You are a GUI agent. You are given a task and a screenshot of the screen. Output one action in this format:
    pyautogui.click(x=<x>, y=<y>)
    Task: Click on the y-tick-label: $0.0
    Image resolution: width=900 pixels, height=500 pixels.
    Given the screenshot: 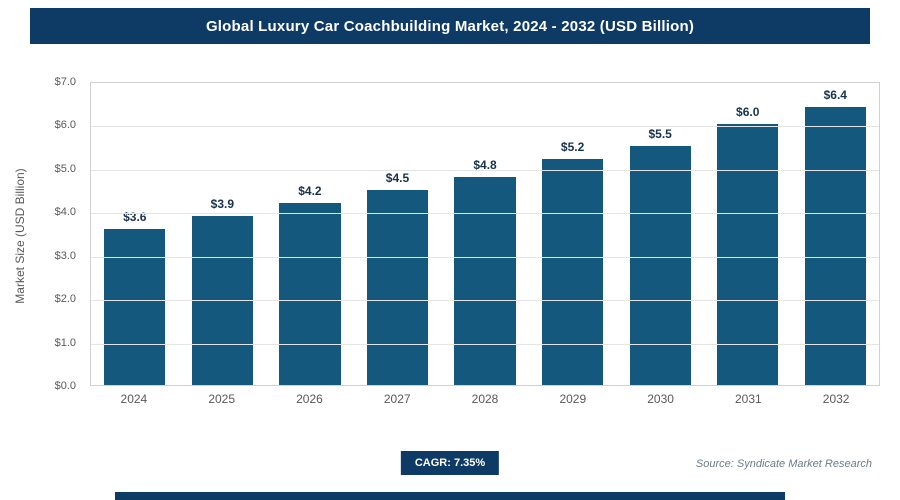 What is the action you would take?
    pyautogui.click(x=65, y=386)
    